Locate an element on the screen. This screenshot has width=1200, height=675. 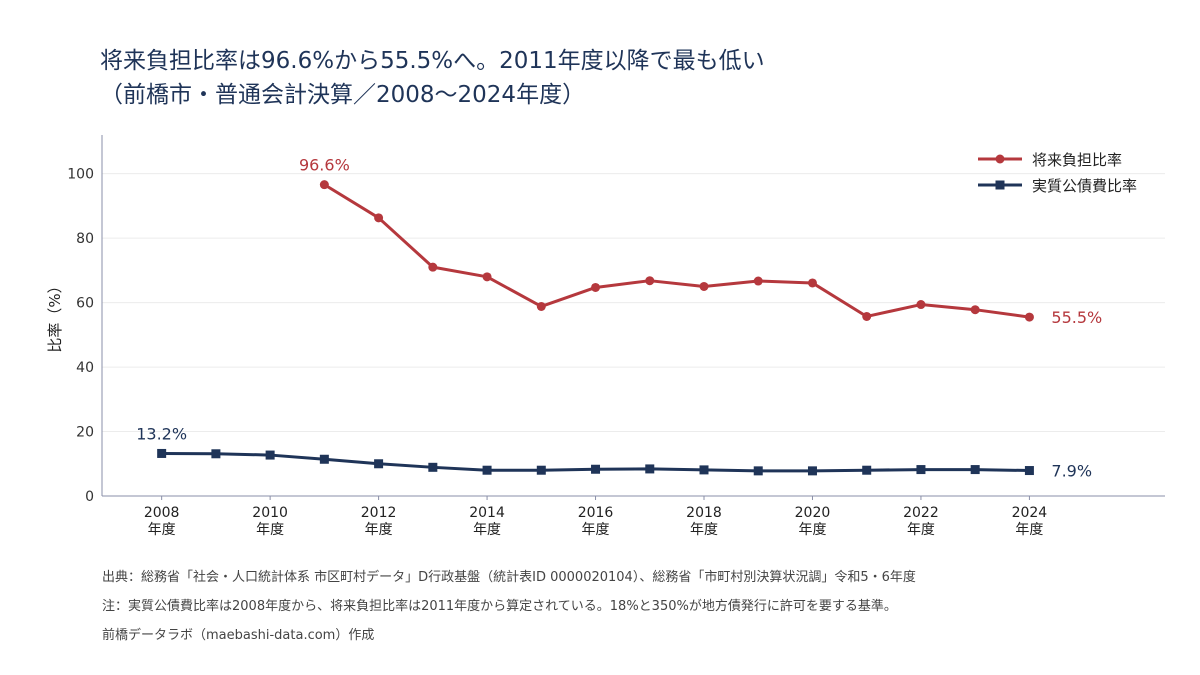
y-tick-label: 80 is located at coordinates (85, 239).